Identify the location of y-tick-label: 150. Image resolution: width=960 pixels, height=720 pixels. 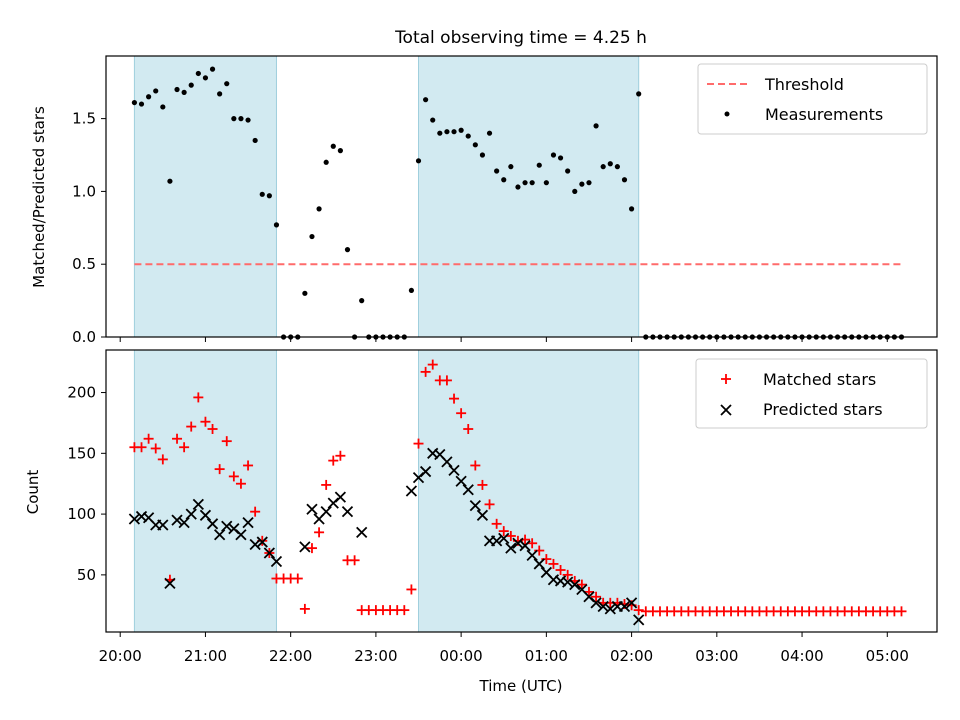
(81, 453).